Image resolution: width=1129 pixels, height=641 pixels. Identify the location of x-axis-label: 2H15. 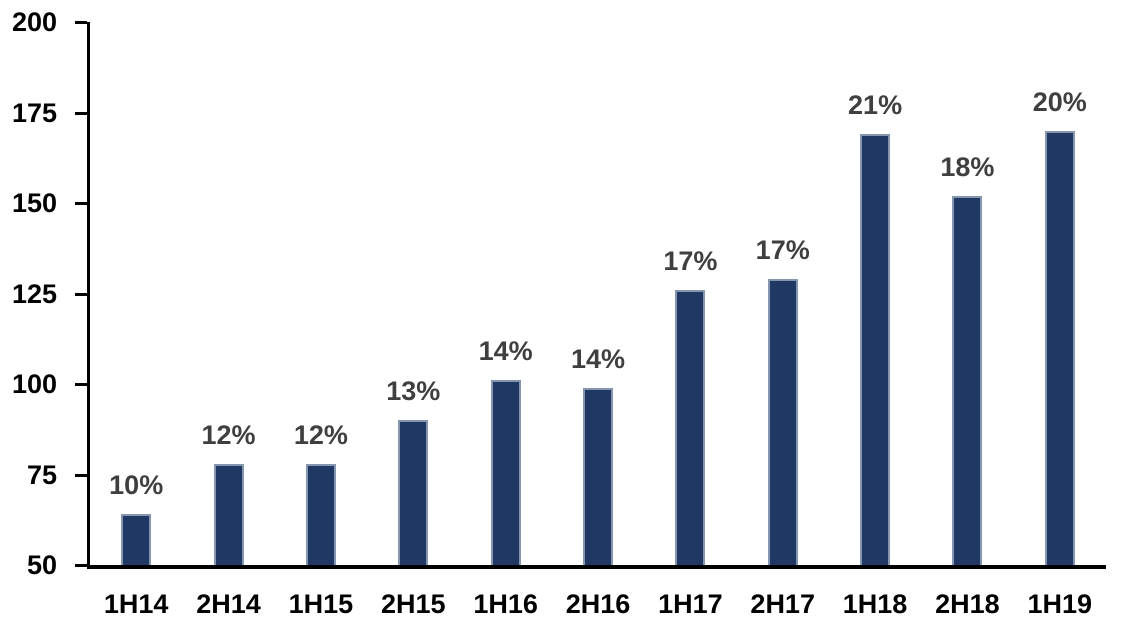
(413, 604).